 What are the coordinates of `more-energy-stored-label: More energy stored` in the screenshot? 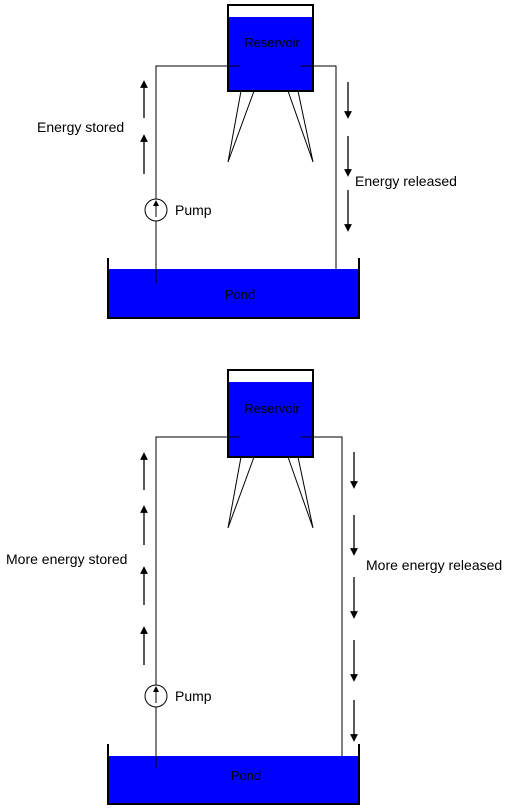 It's located at (66, 559).